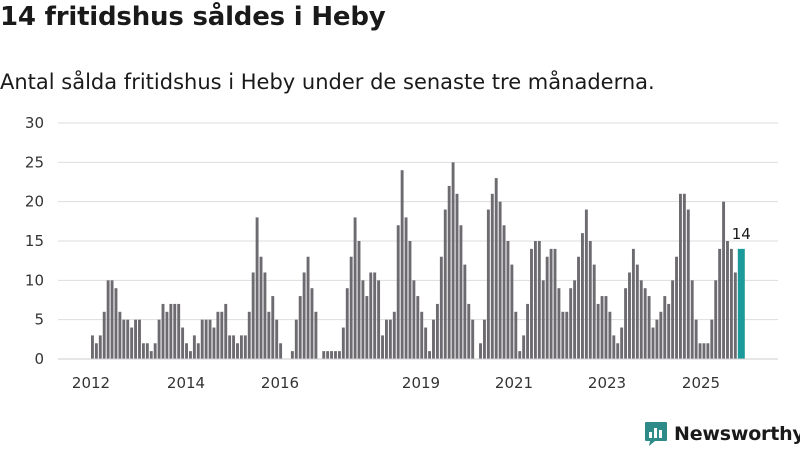 This screenshot has height=450, width=800. What do you see at coordinates (91, 383) in the screenshot?
I see `x-tick-label: 2012` at bounding box center [91, 383].